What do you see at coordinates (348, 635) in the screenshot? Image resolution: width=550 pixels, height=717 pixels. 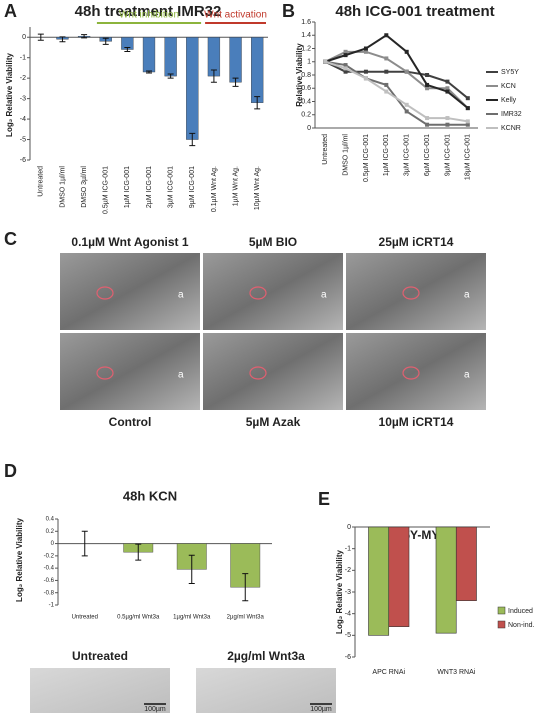 I see `y-tick-label: -5` at bounding box center [348, 635].